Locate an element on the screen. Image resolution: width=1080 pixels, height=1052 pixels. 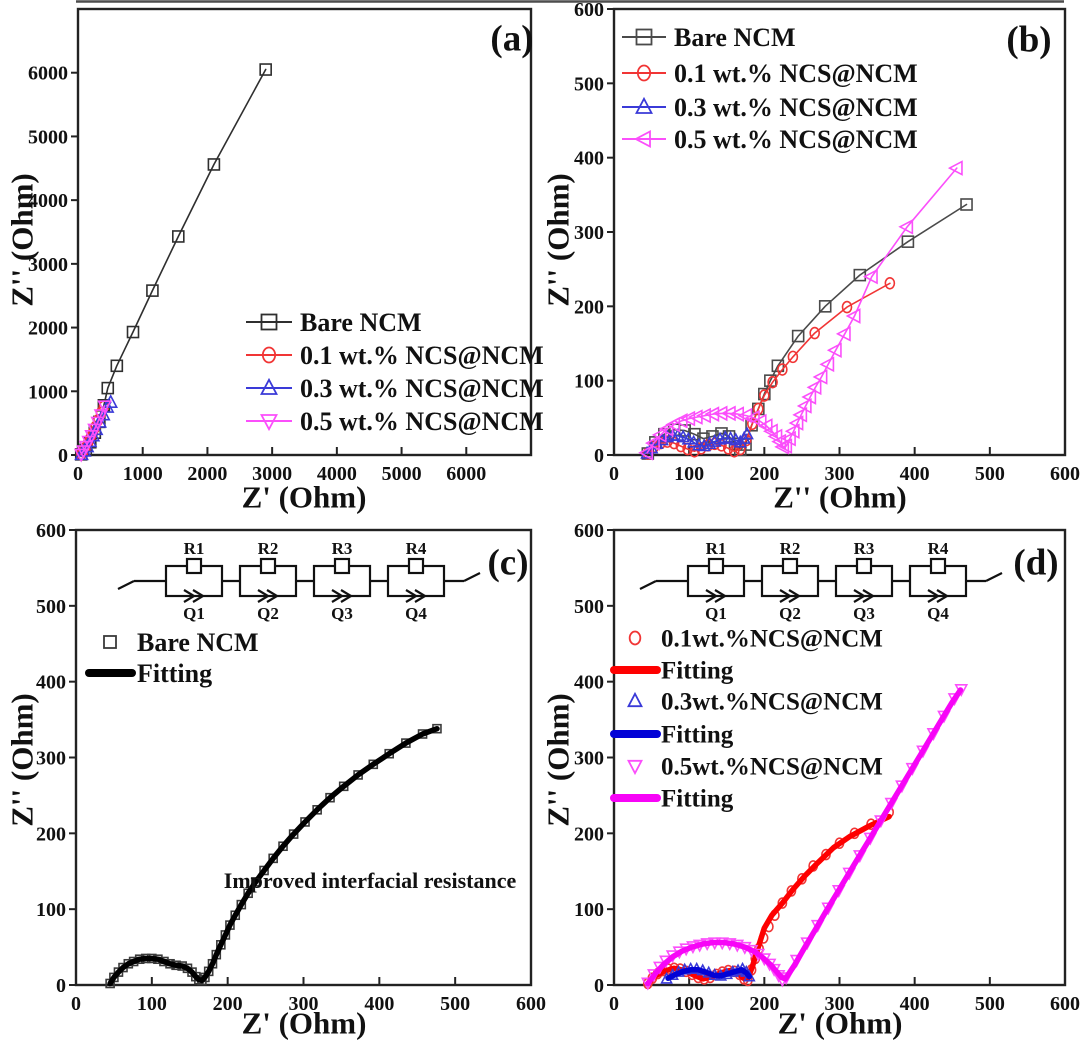
y-tick-label: 3000 is located at coordinates (48, 265).